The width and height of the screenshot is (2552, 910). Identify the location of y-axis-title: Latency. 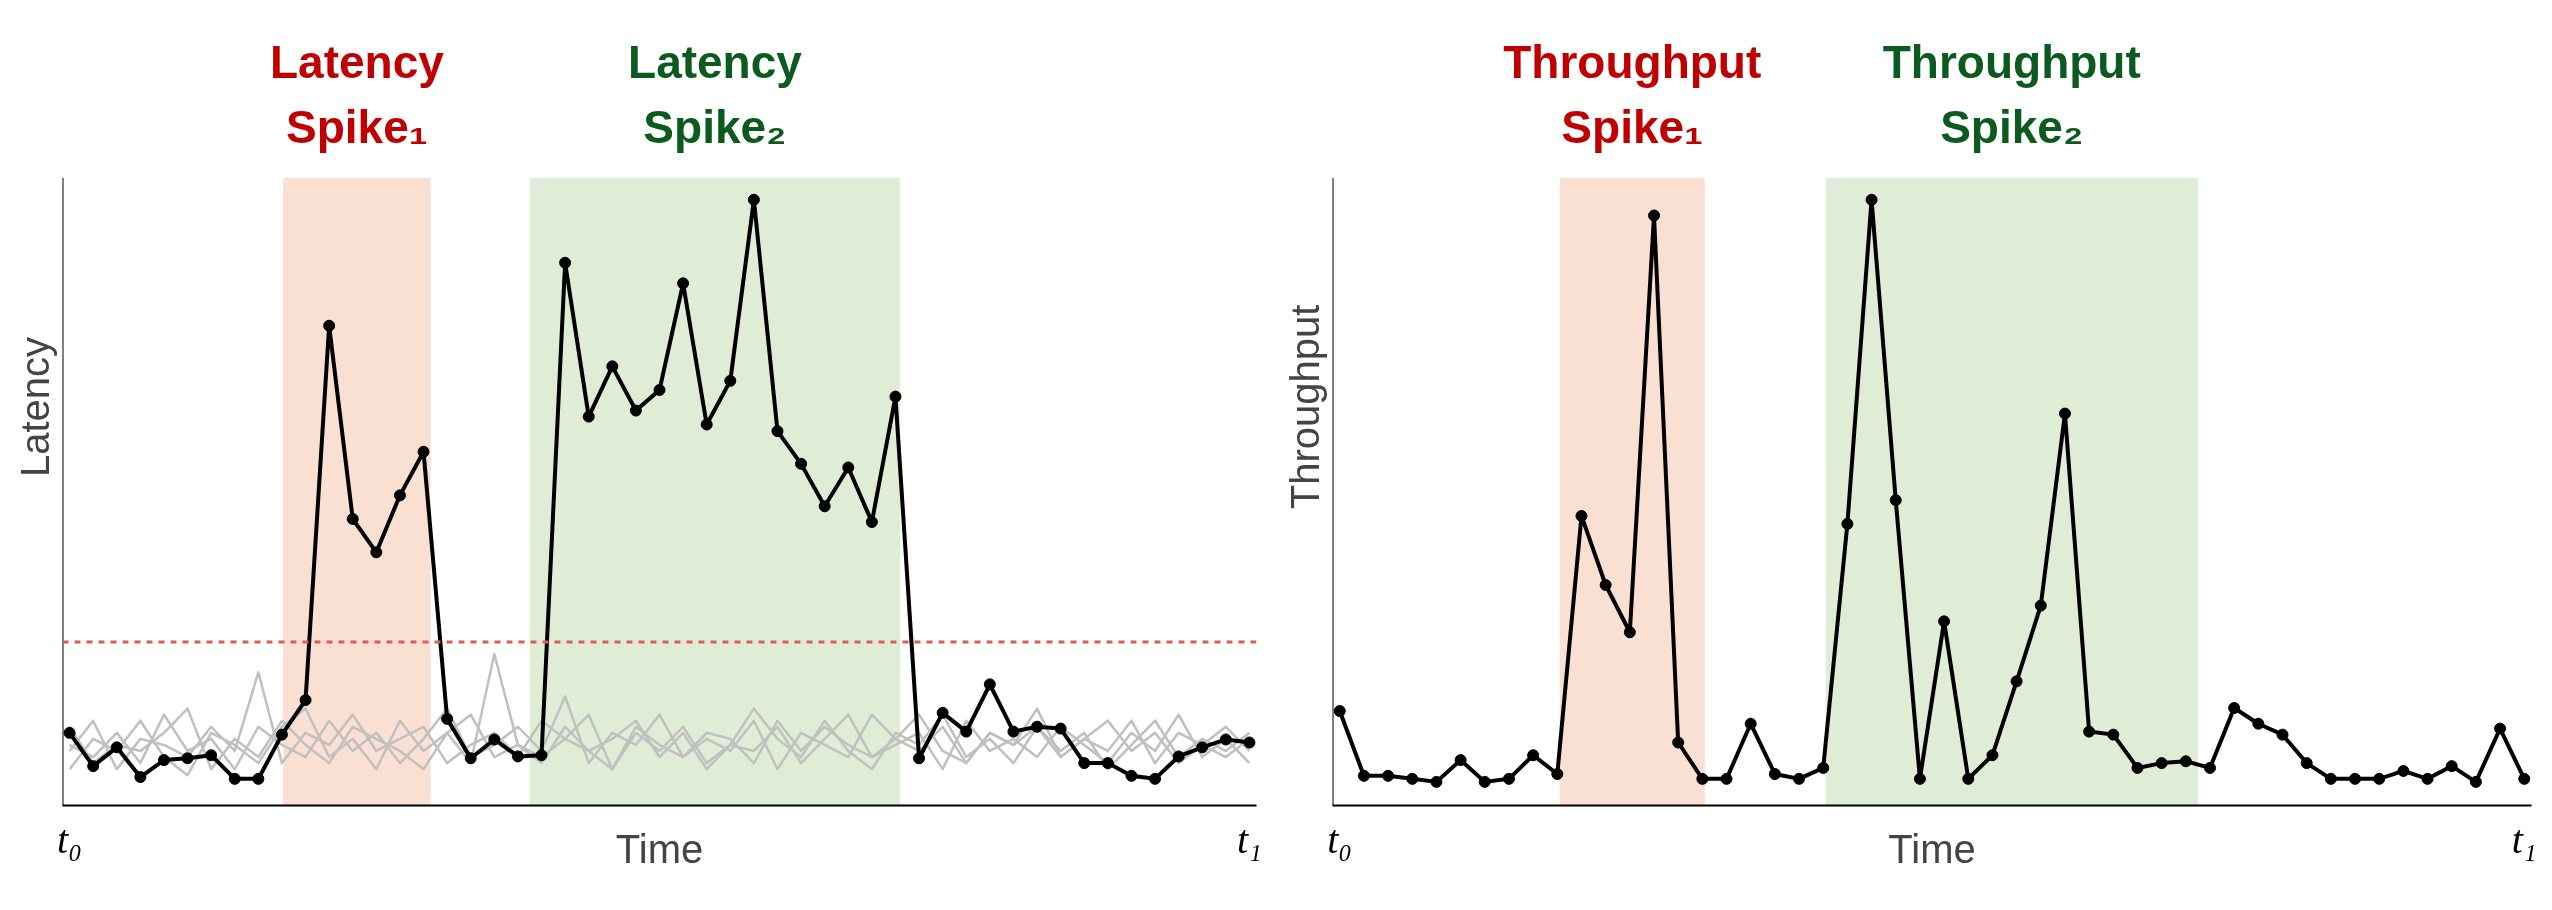
(34, 407).